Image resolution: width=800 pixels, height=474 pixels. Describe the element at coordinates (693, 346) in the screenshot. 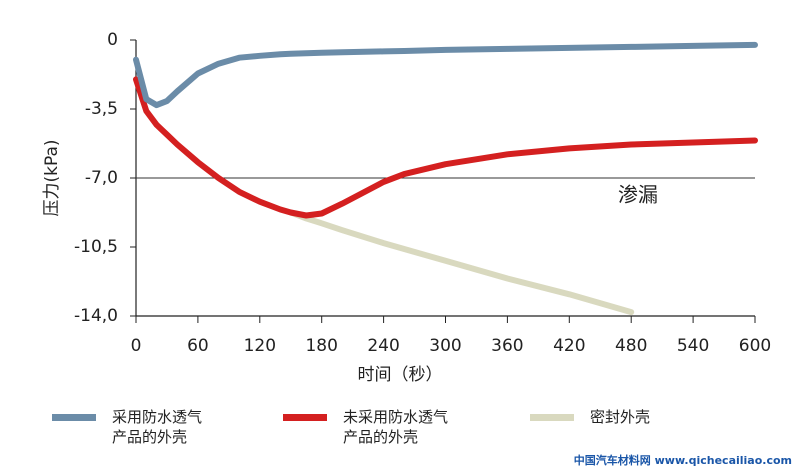

I see `x-tick-label: 540` at that location.